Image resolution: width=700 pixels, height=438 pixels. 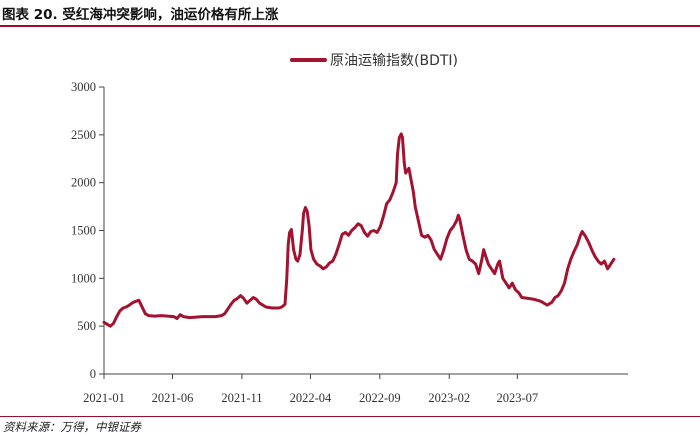 I want to click on x-tick-label: 2021-11, so click(x=241, y=398).